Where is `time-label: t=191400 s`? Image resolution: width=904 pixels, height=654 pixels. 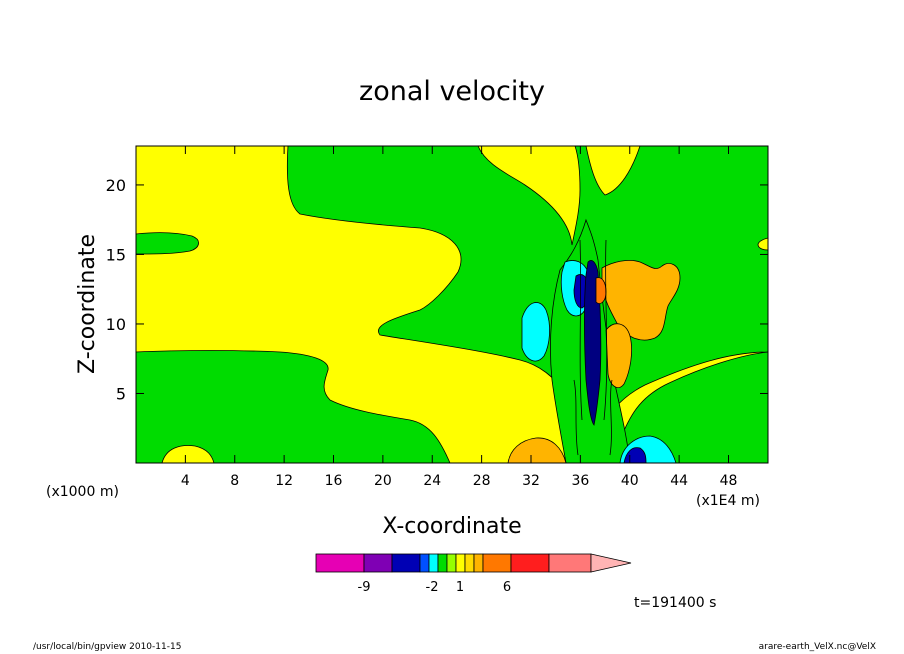 time-label: t=191400 s is located at coordinates (675, 603).